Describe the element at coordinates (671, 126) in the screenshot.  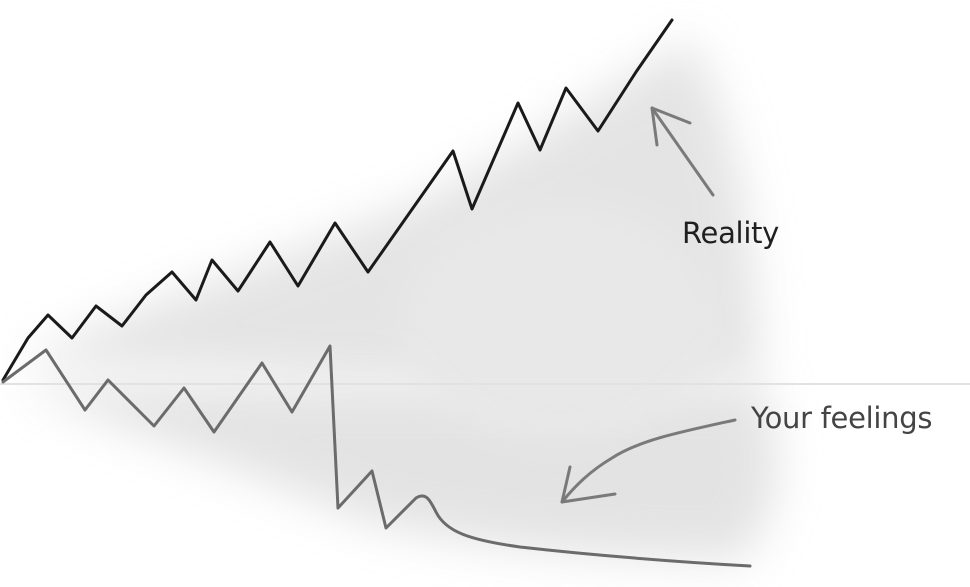
I see `reality-arrow-head` at that location.